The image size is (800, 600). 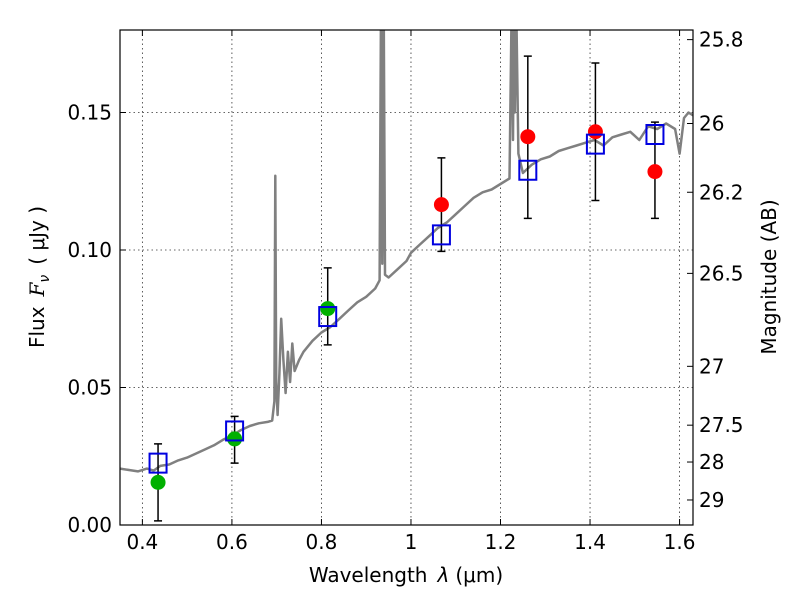 I want to click on y2-tick-labels: 25.8 26 26.2 26.5 27 27.5 28 29, so click(x=721, y=270).